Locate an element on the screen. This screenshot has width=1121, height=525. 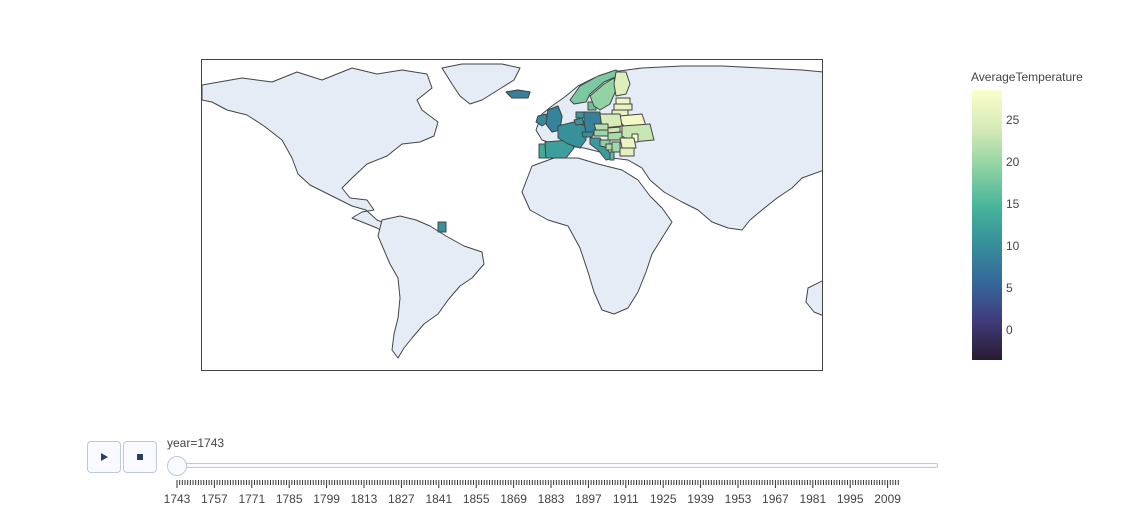
country-Estonia is located at coordinates (623, 101).